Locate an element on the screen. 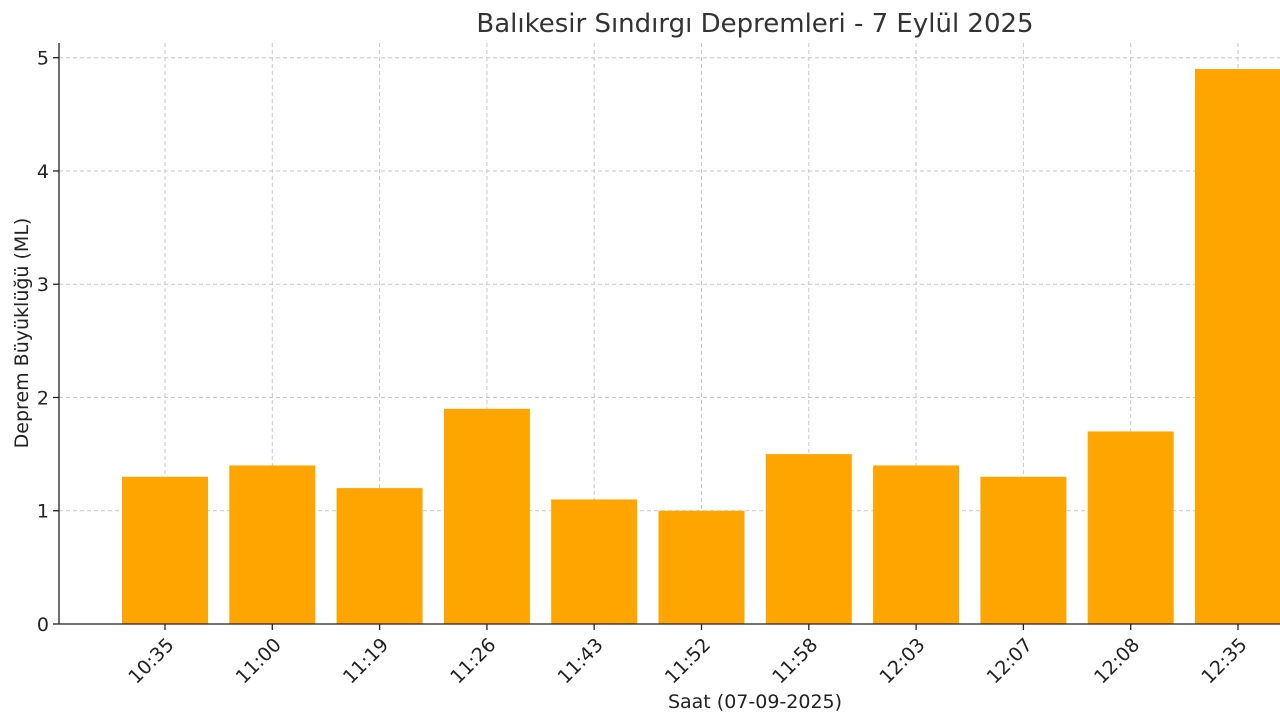 The image size is (1280, 720). x-tick-label: 11:52 is located at coordinates (688, 661).